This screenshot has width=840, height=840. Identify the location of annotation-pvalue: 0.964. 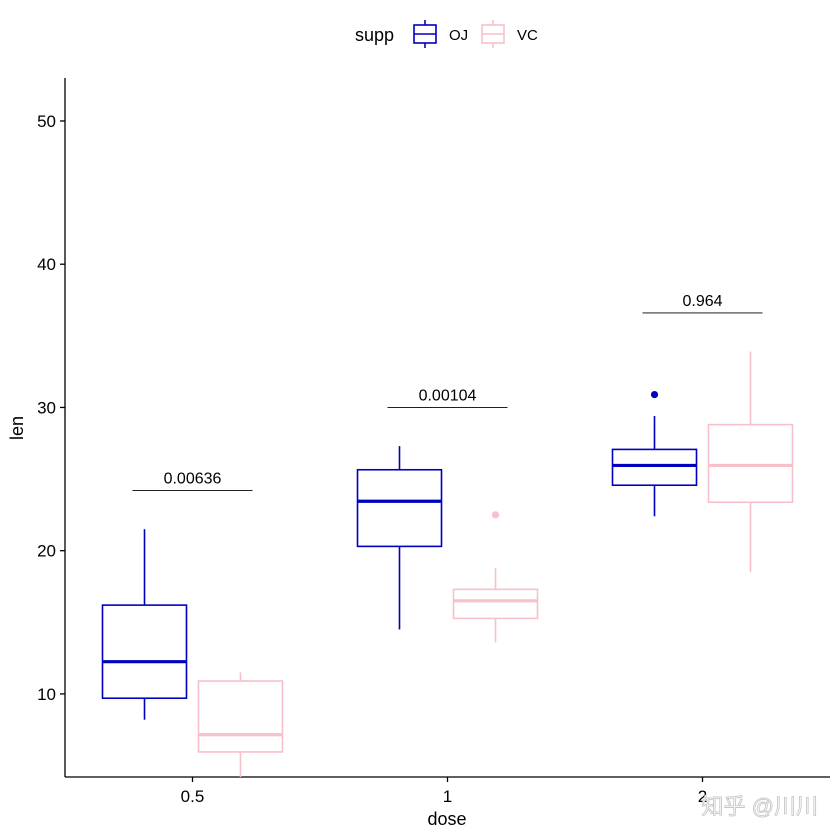
(702, 301).